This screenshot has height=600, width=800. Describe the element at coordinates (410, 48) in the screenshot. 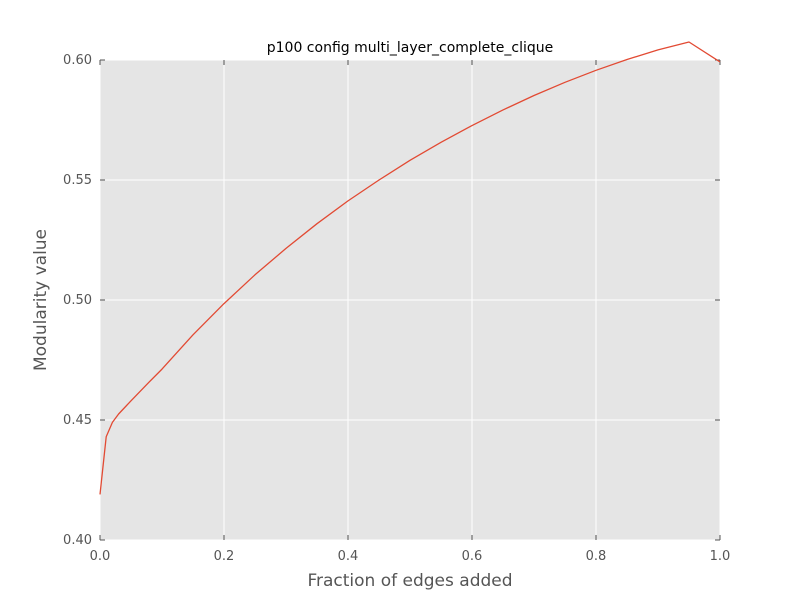

I see `chart-title: p100 config multi_layer_complete_clique` at that location.